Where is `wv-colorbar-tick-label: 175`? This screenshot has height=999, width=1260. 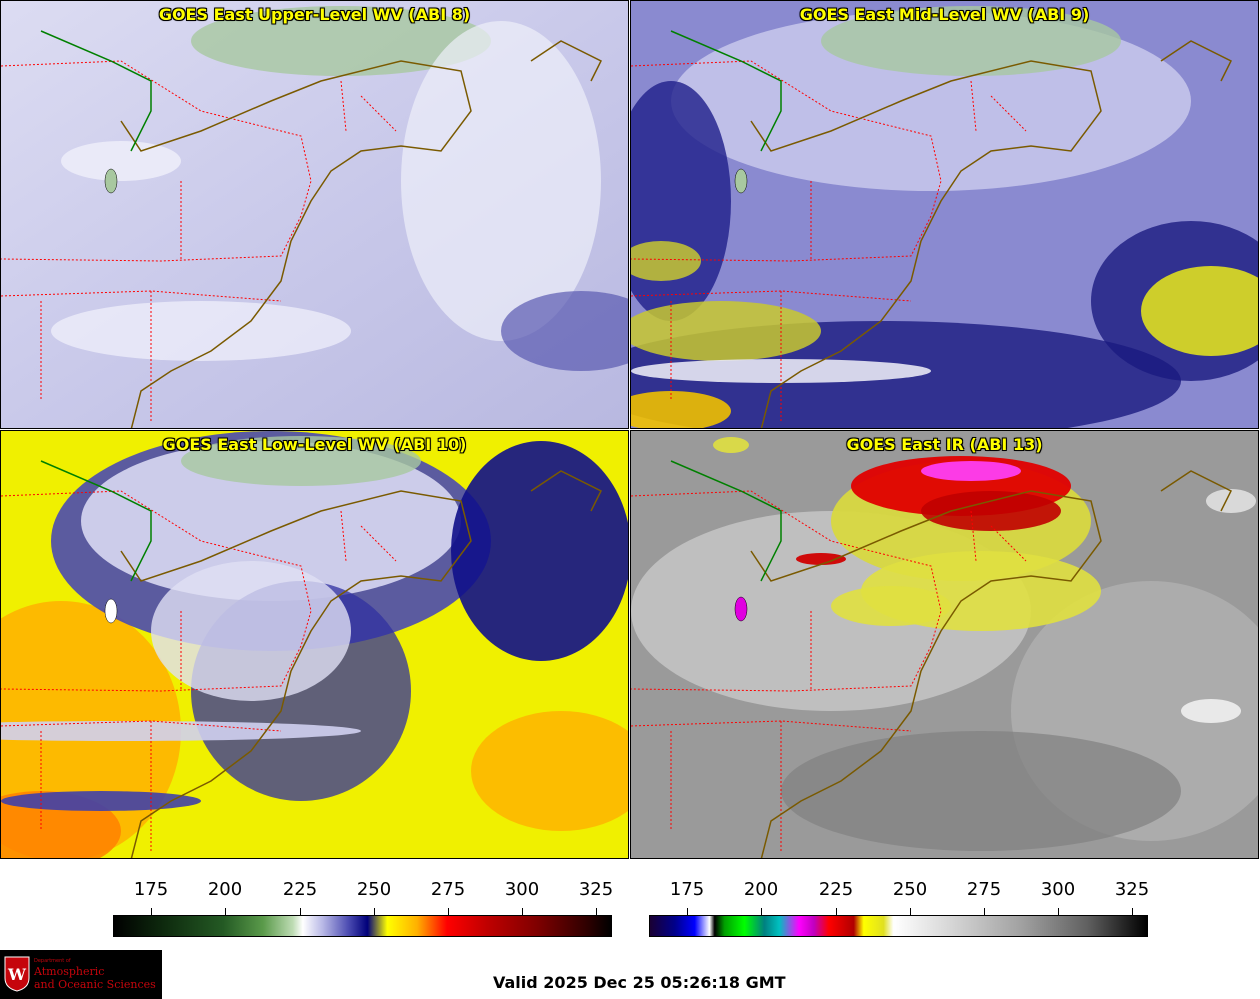 wv-colorbar-tick-label: 175 is located at coordinates (151, 889).